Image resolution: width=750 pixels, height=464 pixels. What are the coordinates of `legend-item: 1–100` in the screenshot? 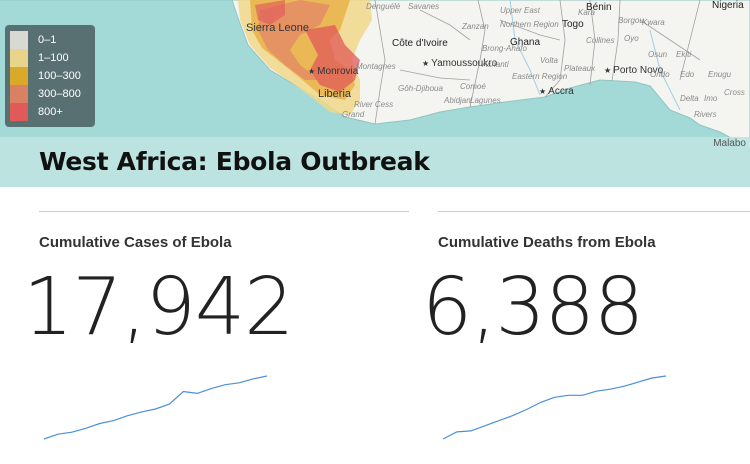 It's located at (50, 58).